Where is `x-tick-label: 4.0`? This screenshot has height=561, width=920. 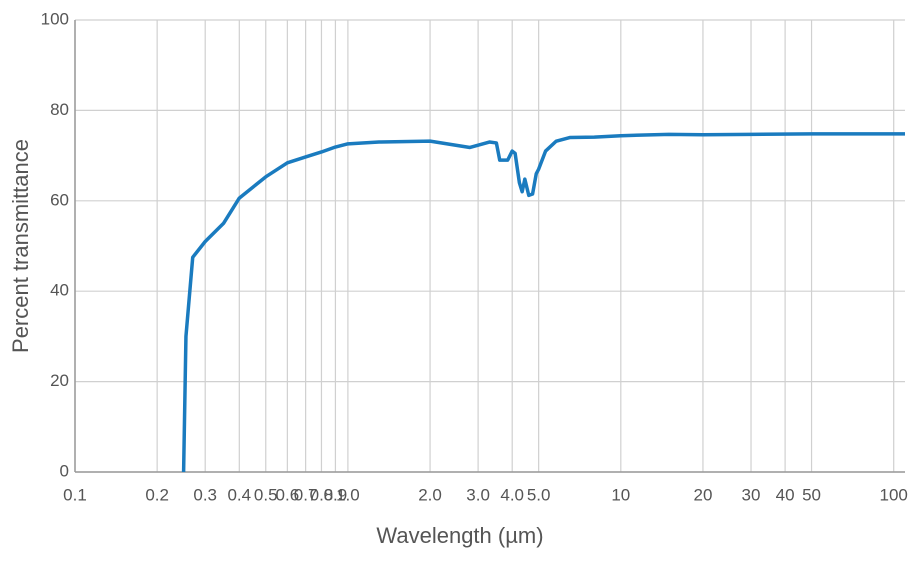 x-tick-label: 4.0 is located at coordinates (512, 494).